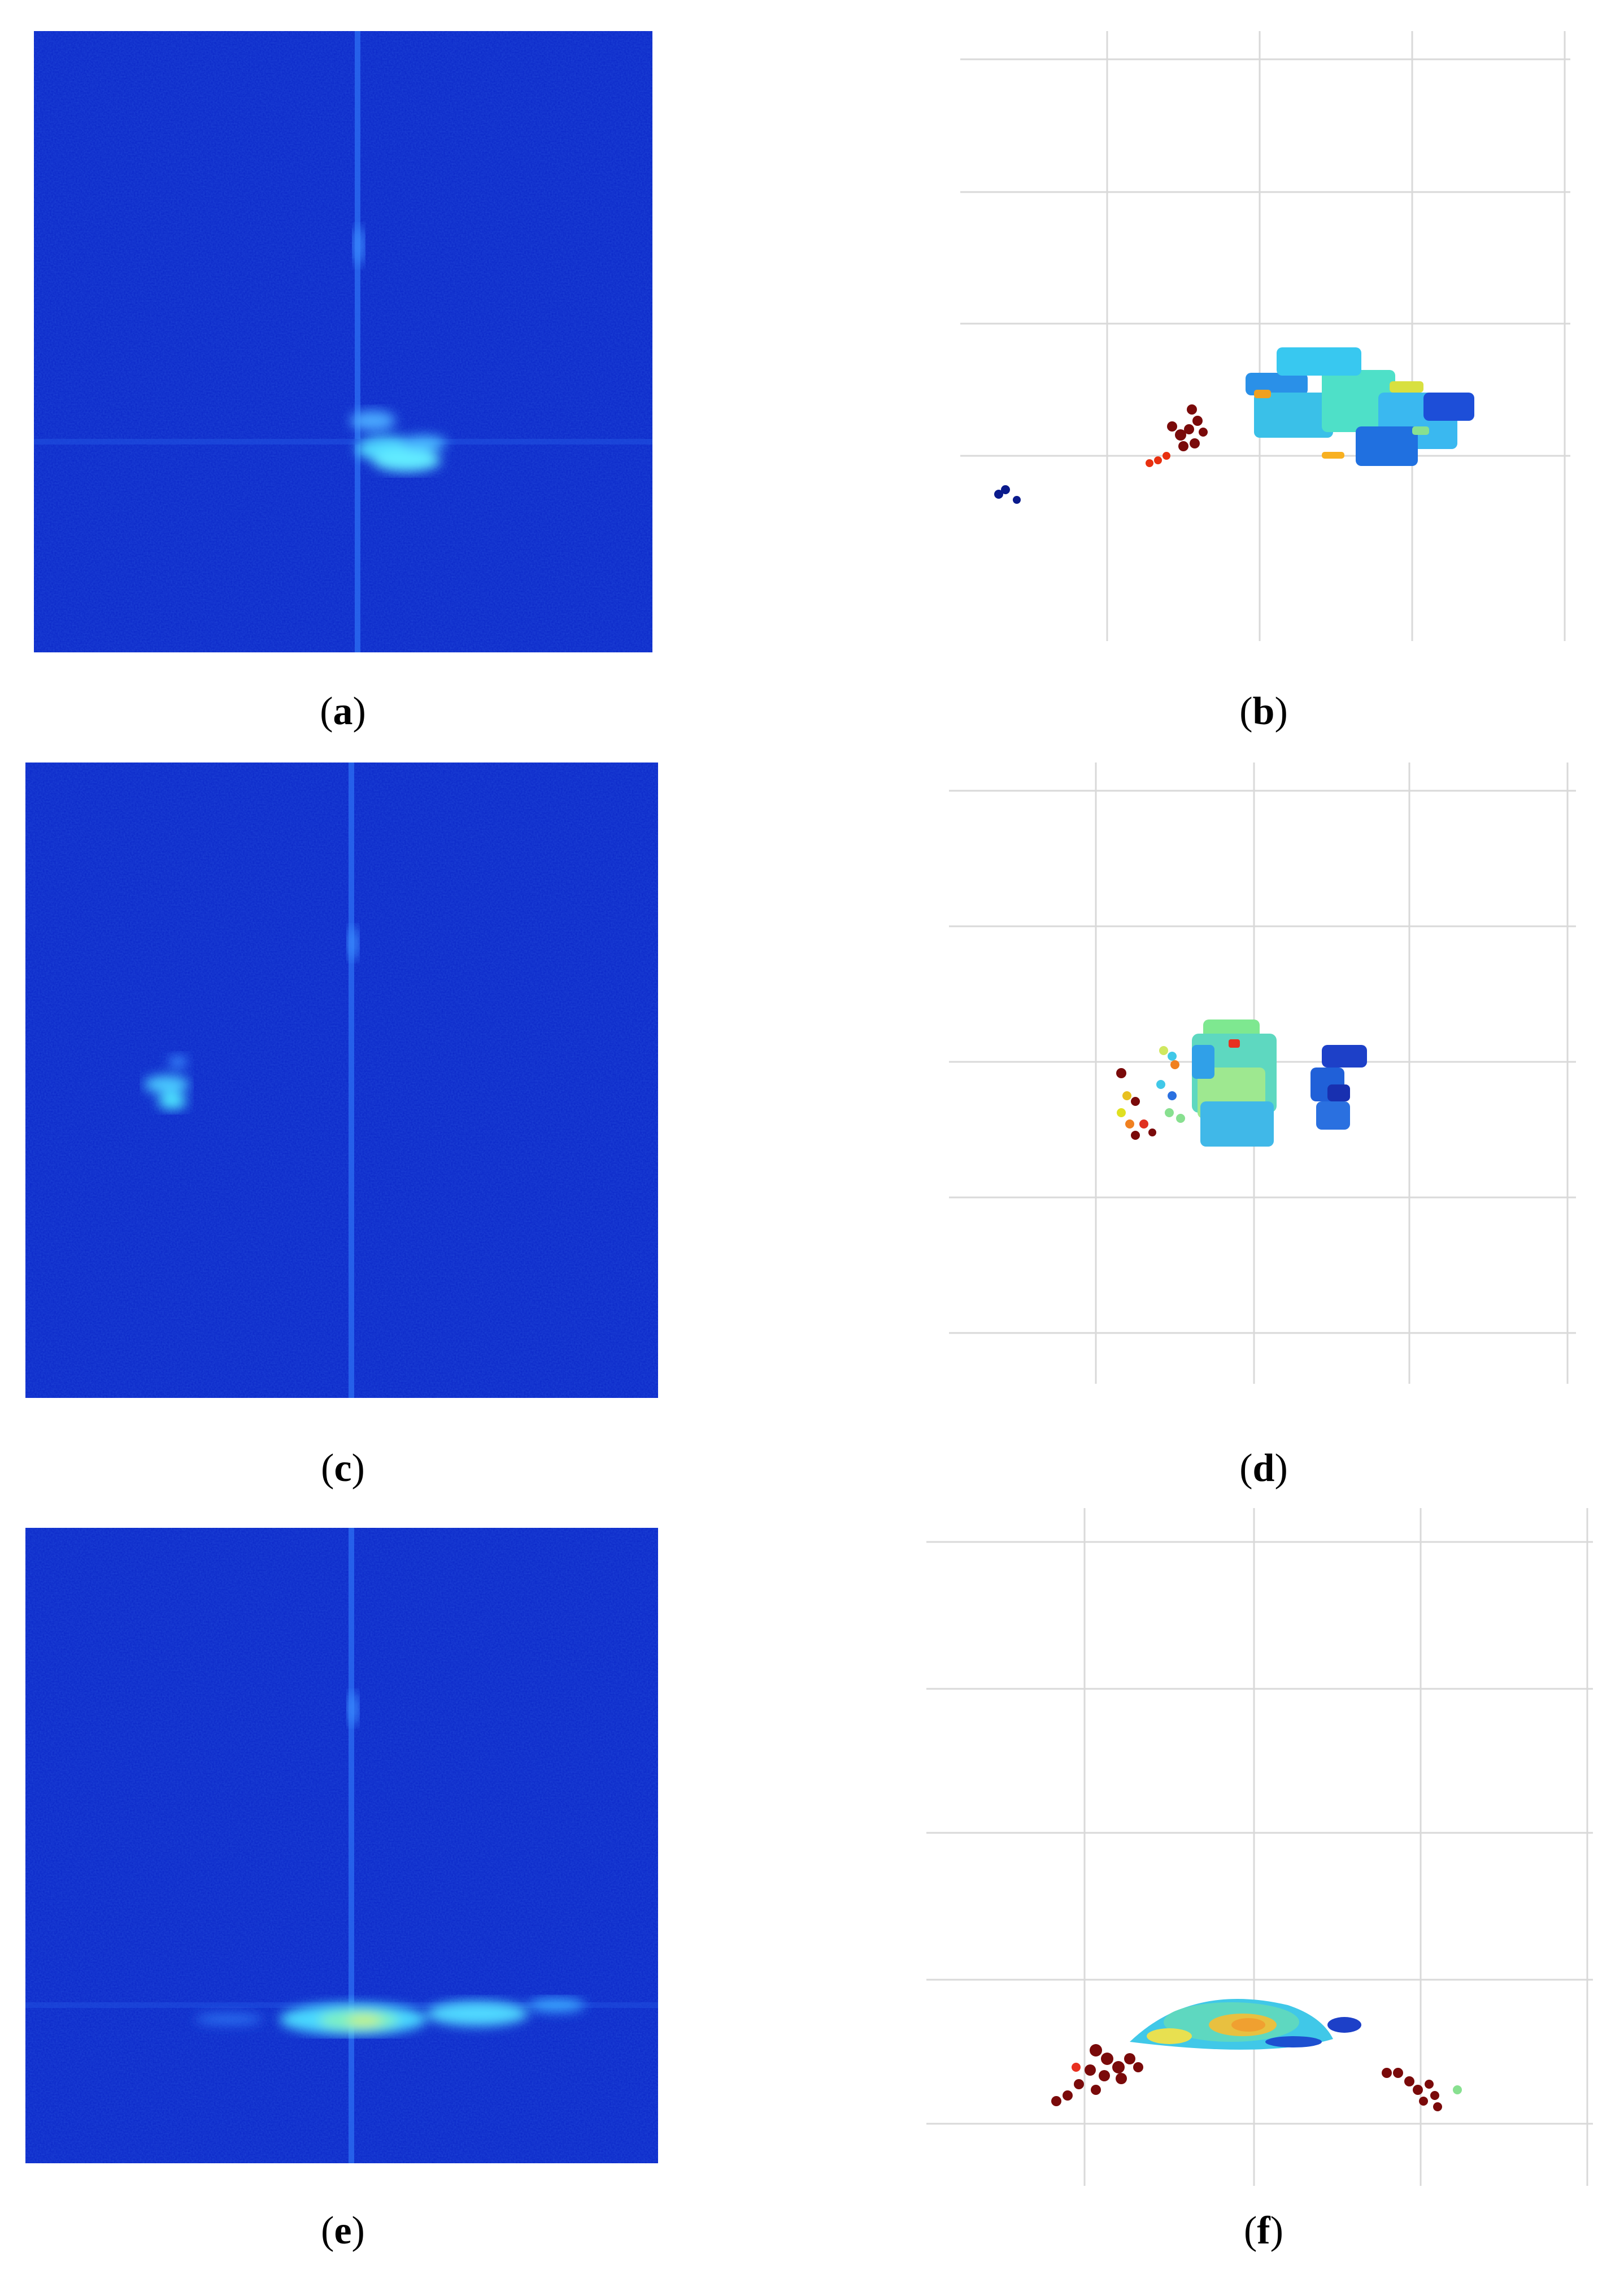 This screenshot has height=2283, width=1624. I want to click on caption-d: (d), so click(1263, 1469).